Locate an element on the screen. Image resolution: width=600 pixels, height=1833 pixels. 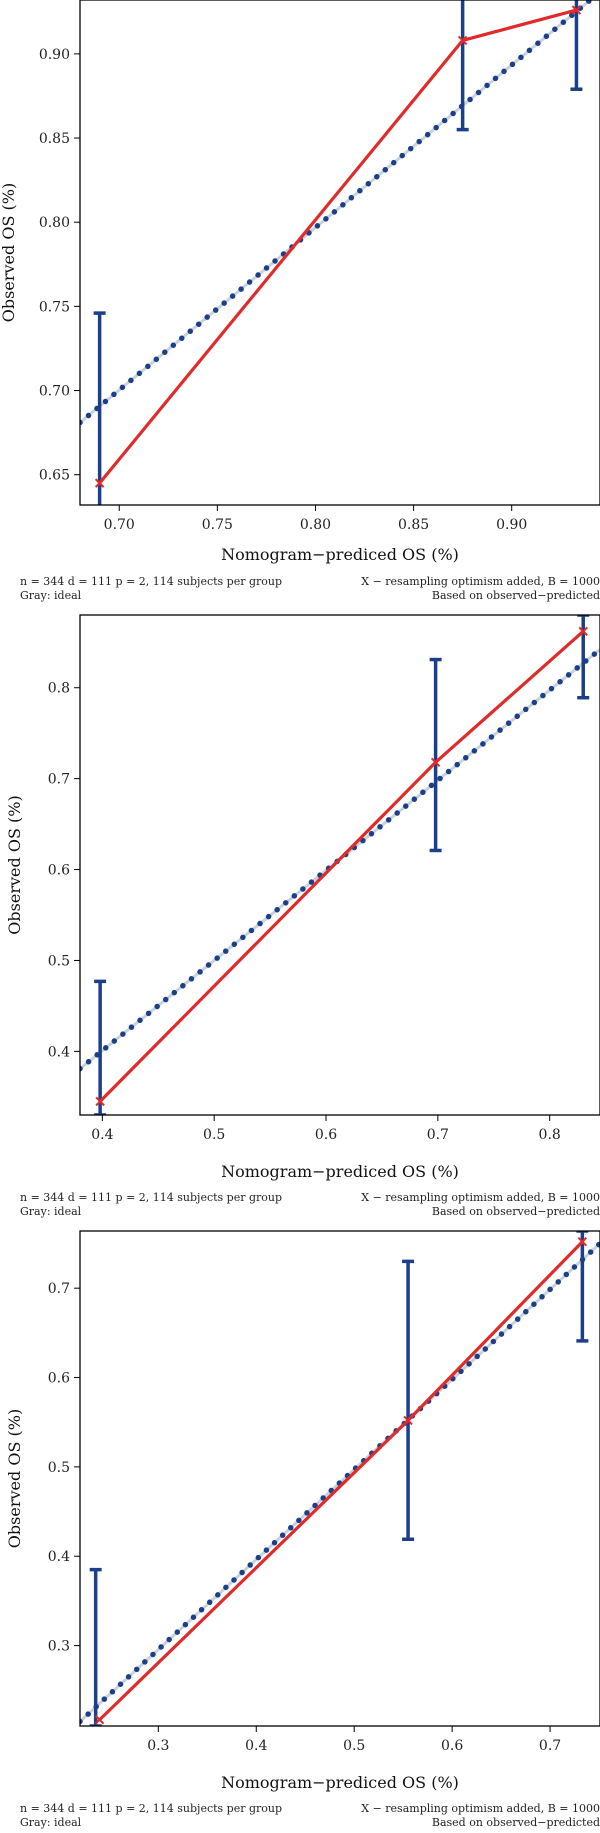
y-tick-label: 0.85 is located at coordinates (54, 139).